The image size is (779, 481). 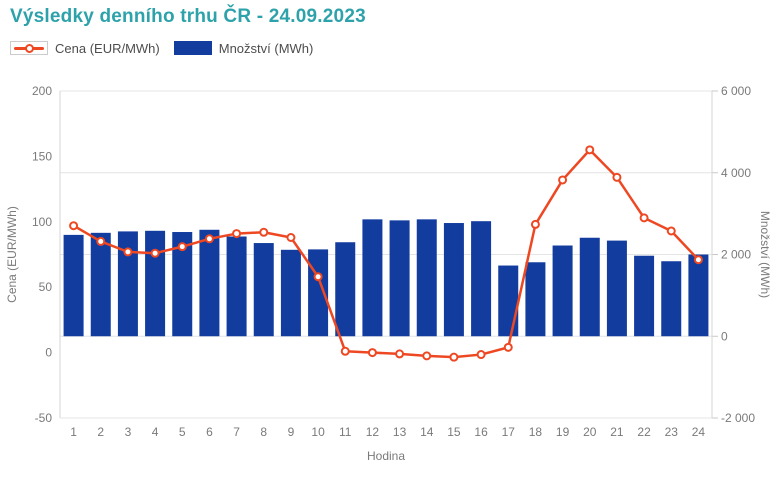 What do you see at coordinates (617, 432) in the screenshot?
I see `x-axis-tick-label: 21` at bounding box center [617, 432].